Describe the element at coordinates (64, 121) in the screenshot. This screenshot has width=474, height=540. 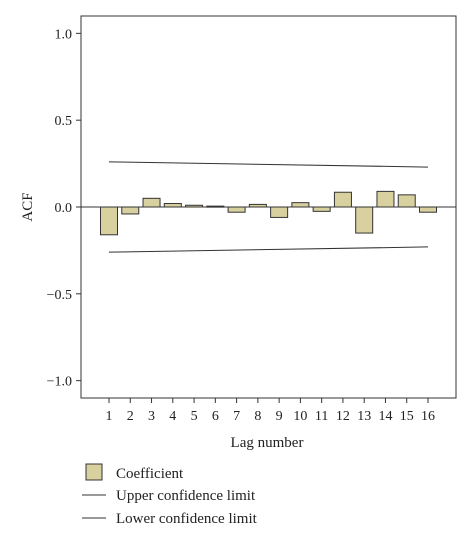
I see `y-tick-label: 0.5` at that location.